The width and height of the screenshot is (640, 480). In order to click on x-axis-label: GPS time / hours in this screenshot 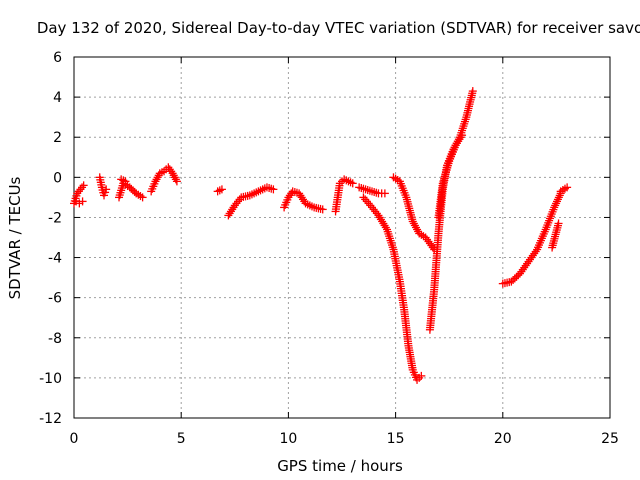, I will do `click(340, 466)`.